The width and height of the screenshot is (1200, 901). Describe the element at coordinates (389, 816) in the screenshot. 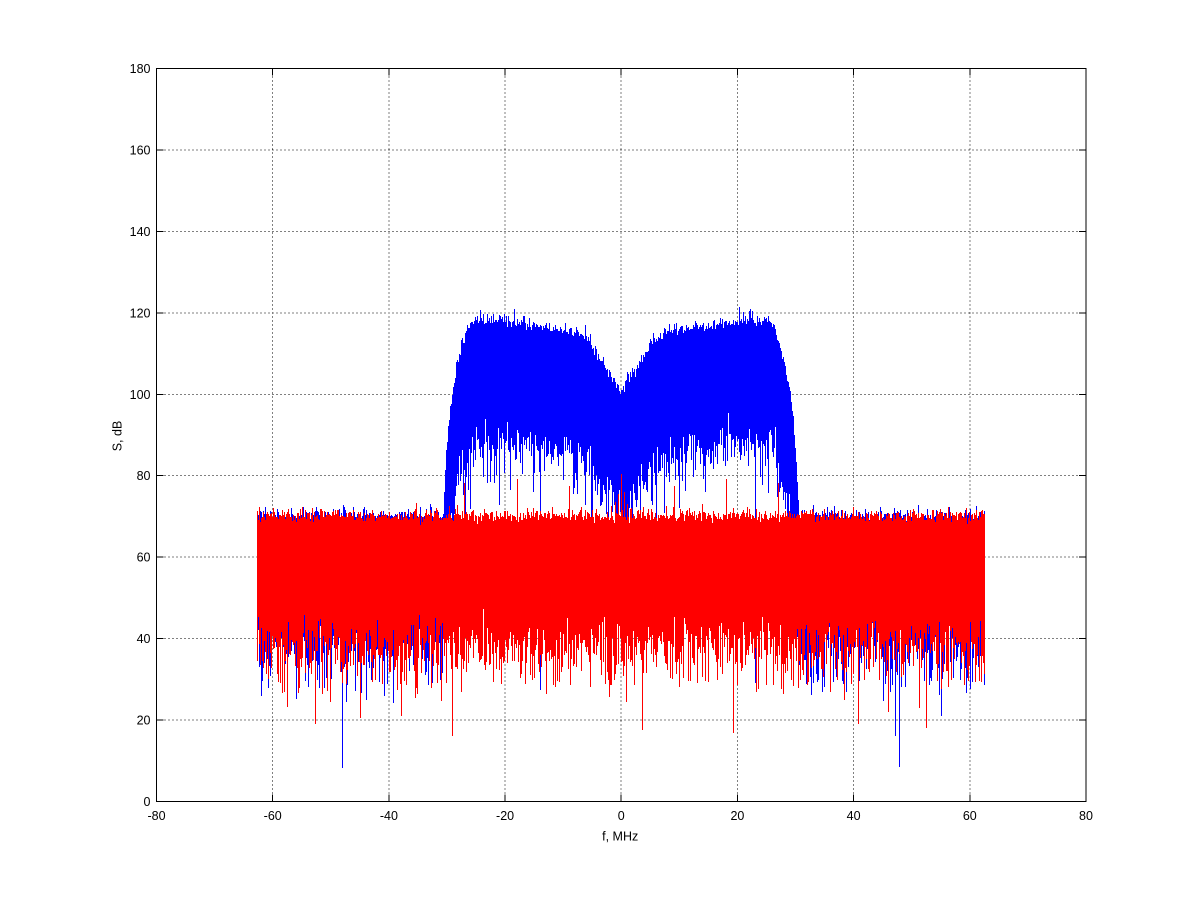

I see `svg-text: -40` at that location.